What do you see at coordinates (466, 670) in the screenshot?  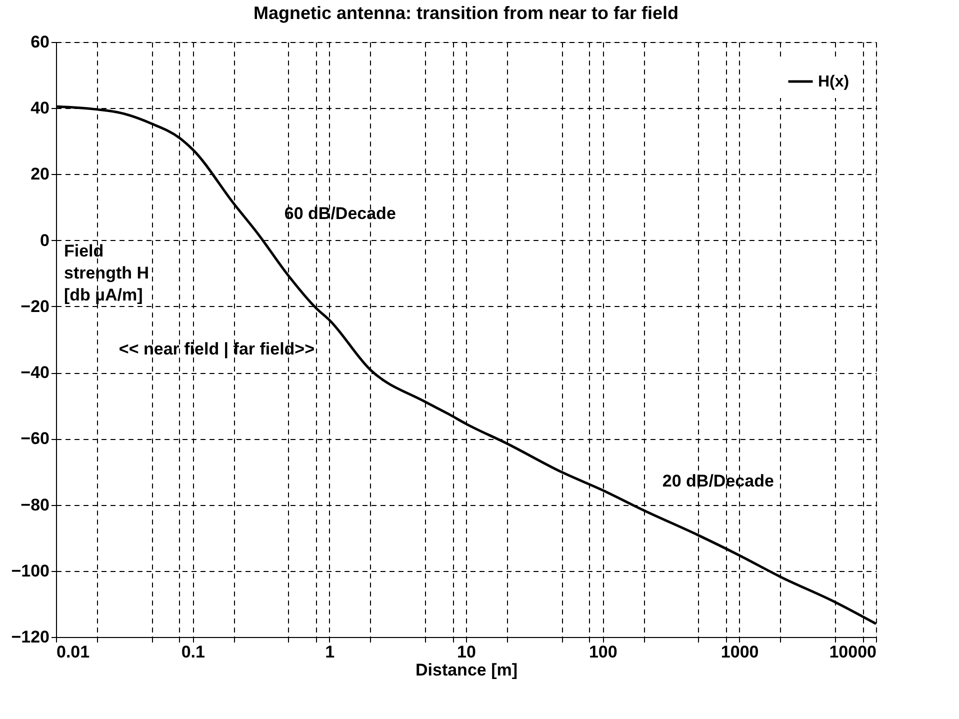 I see `x-axis-title: Distance [m]` at bounding box center [466, 670].